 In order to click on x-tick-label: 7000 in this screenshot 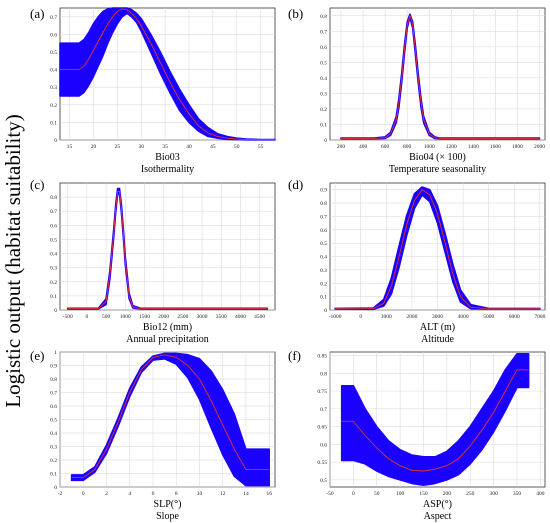, I will do `click(539, 317)`.